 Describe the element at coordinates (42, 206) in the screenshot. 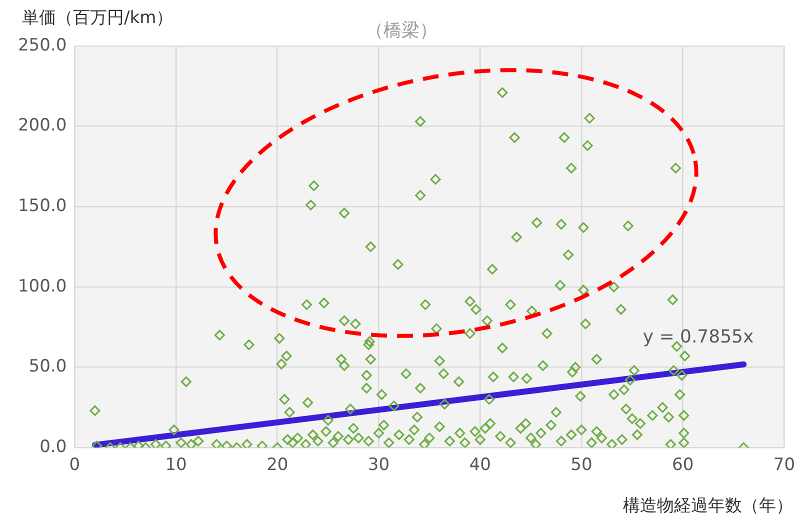

I see `y-tick-label: 150.0` at that location.